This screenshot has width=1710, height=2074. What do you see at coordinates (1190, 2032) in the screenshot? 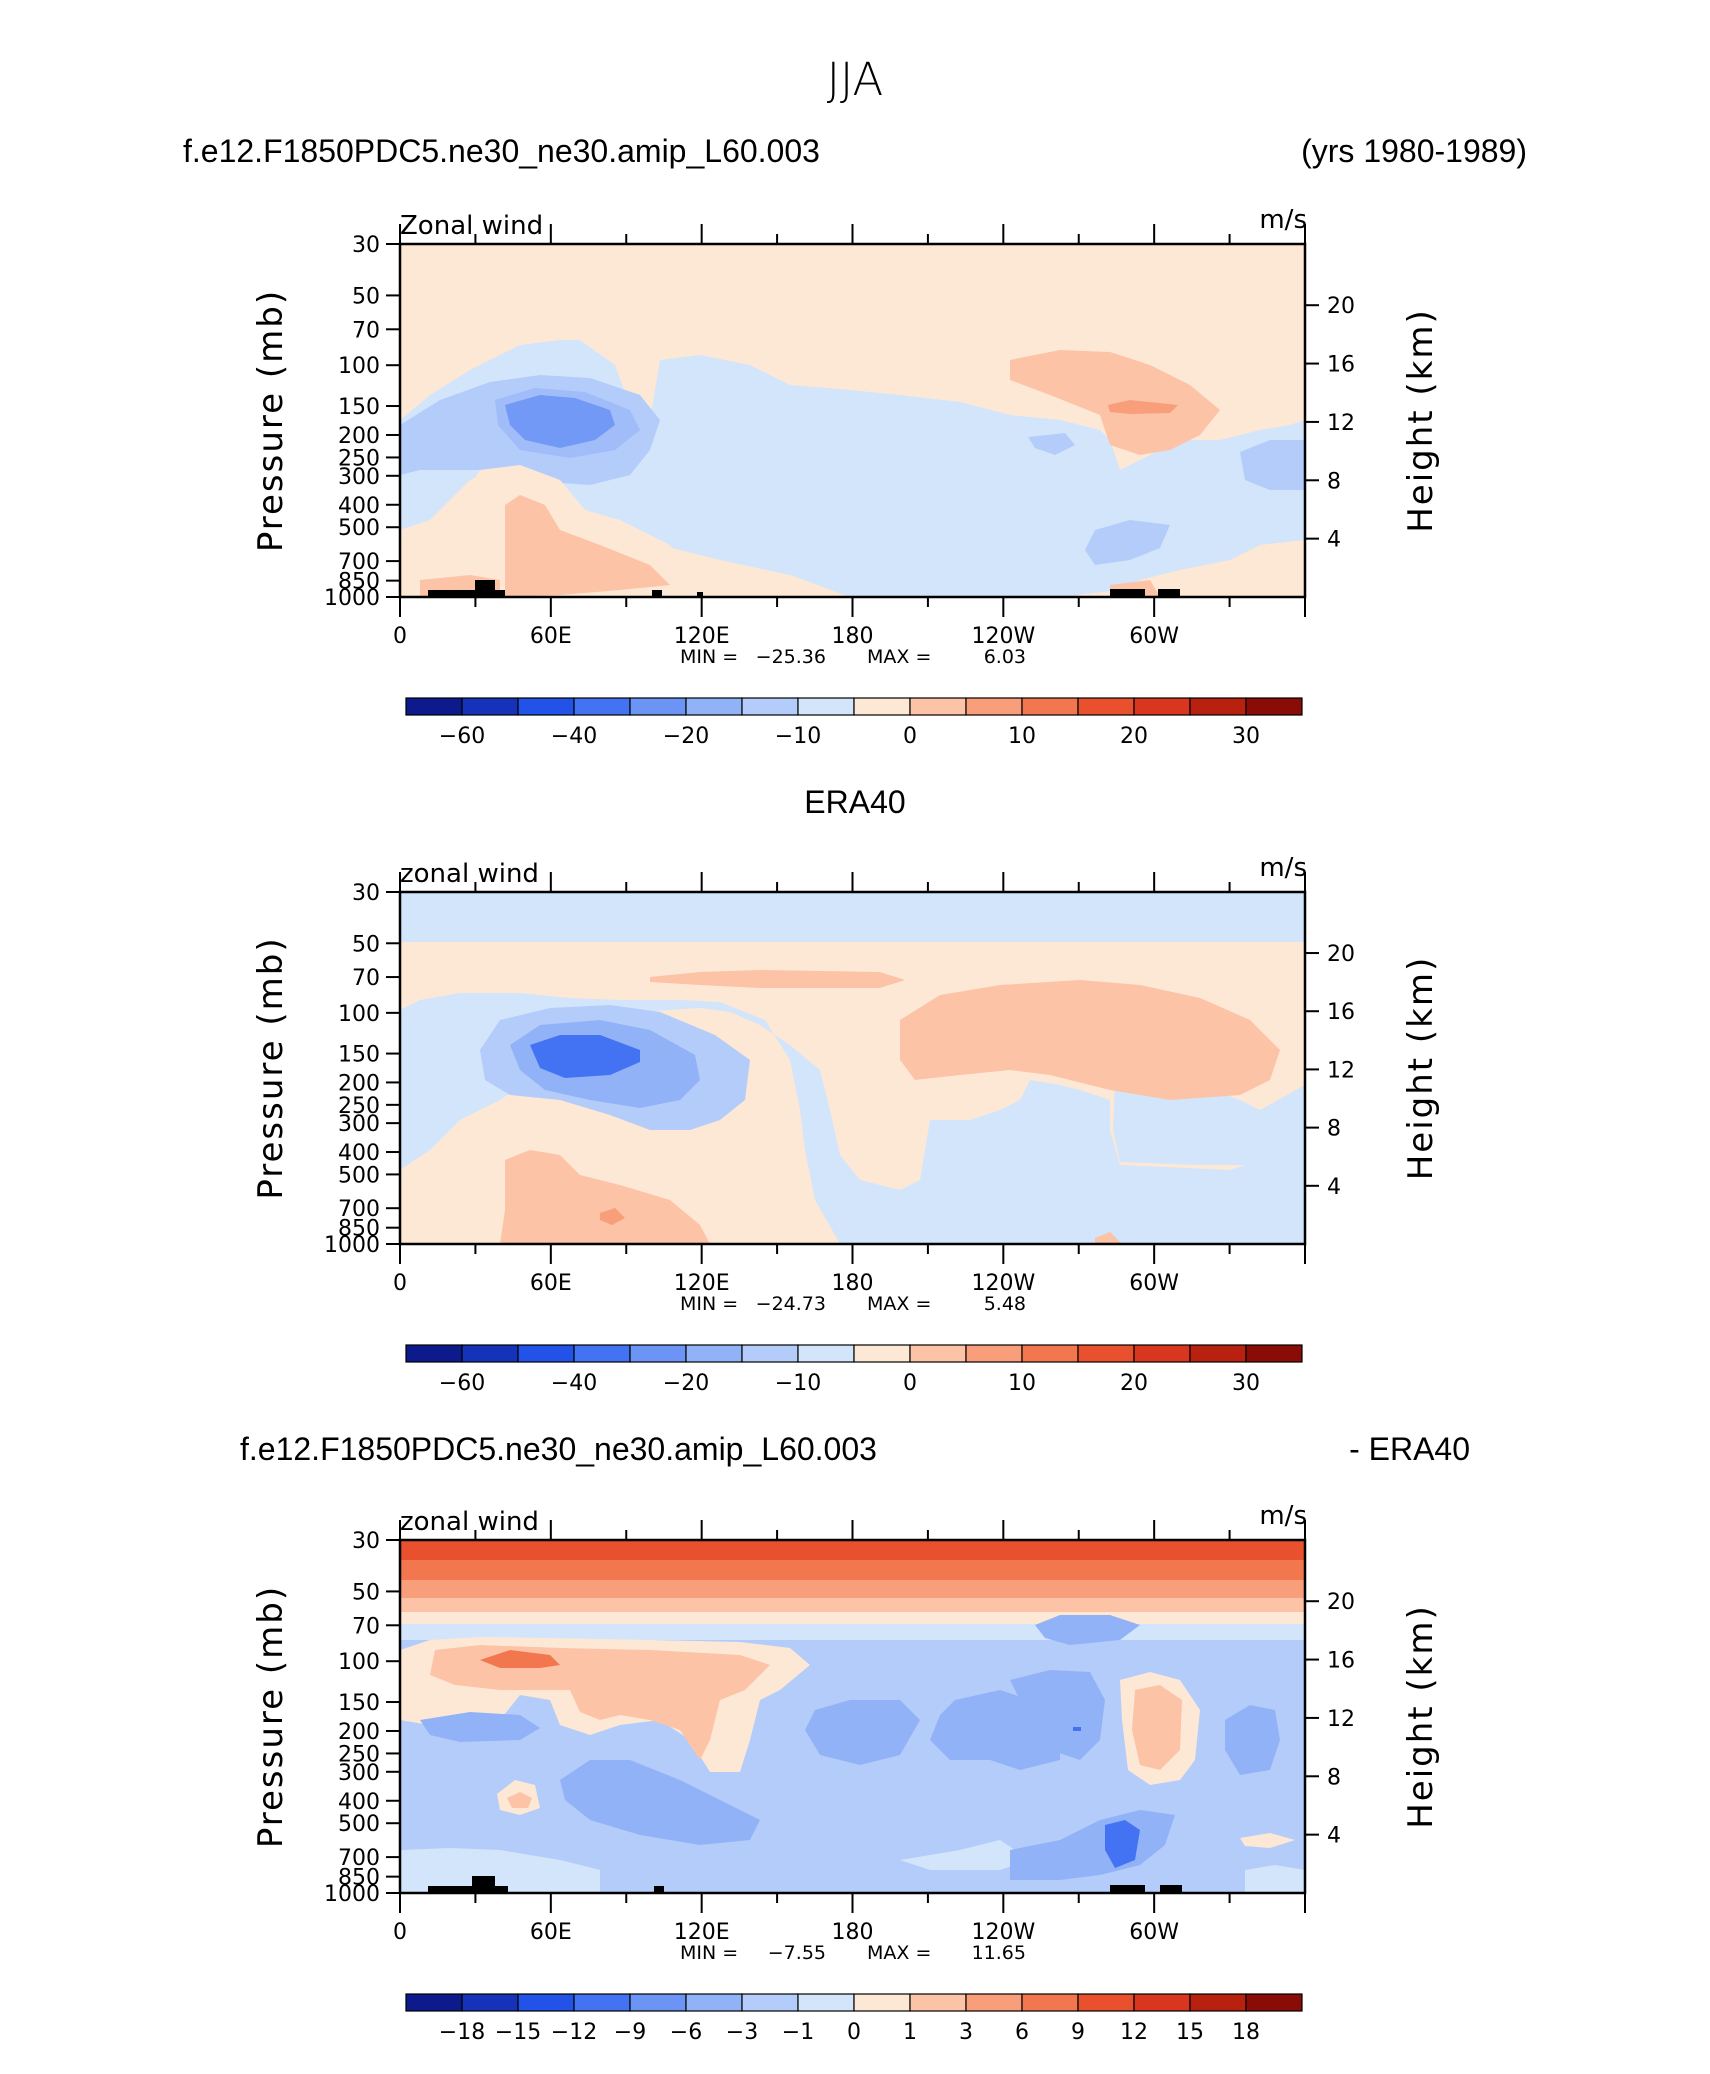
I see `colorbar-label: 15` at bounding box center [1190, 2032].